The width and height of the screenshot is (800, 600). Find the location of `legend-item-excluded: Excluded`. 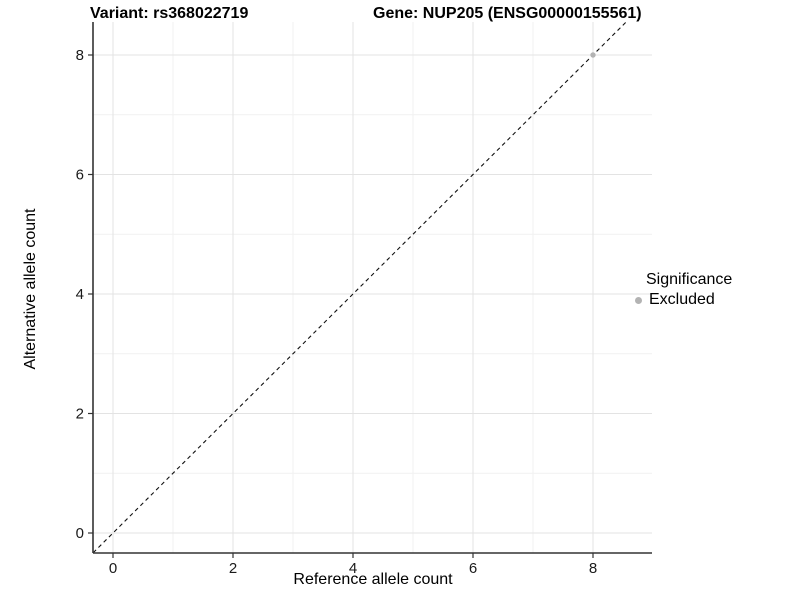

legend-item-excluded: Excluded is located at coordinates (680, 300).